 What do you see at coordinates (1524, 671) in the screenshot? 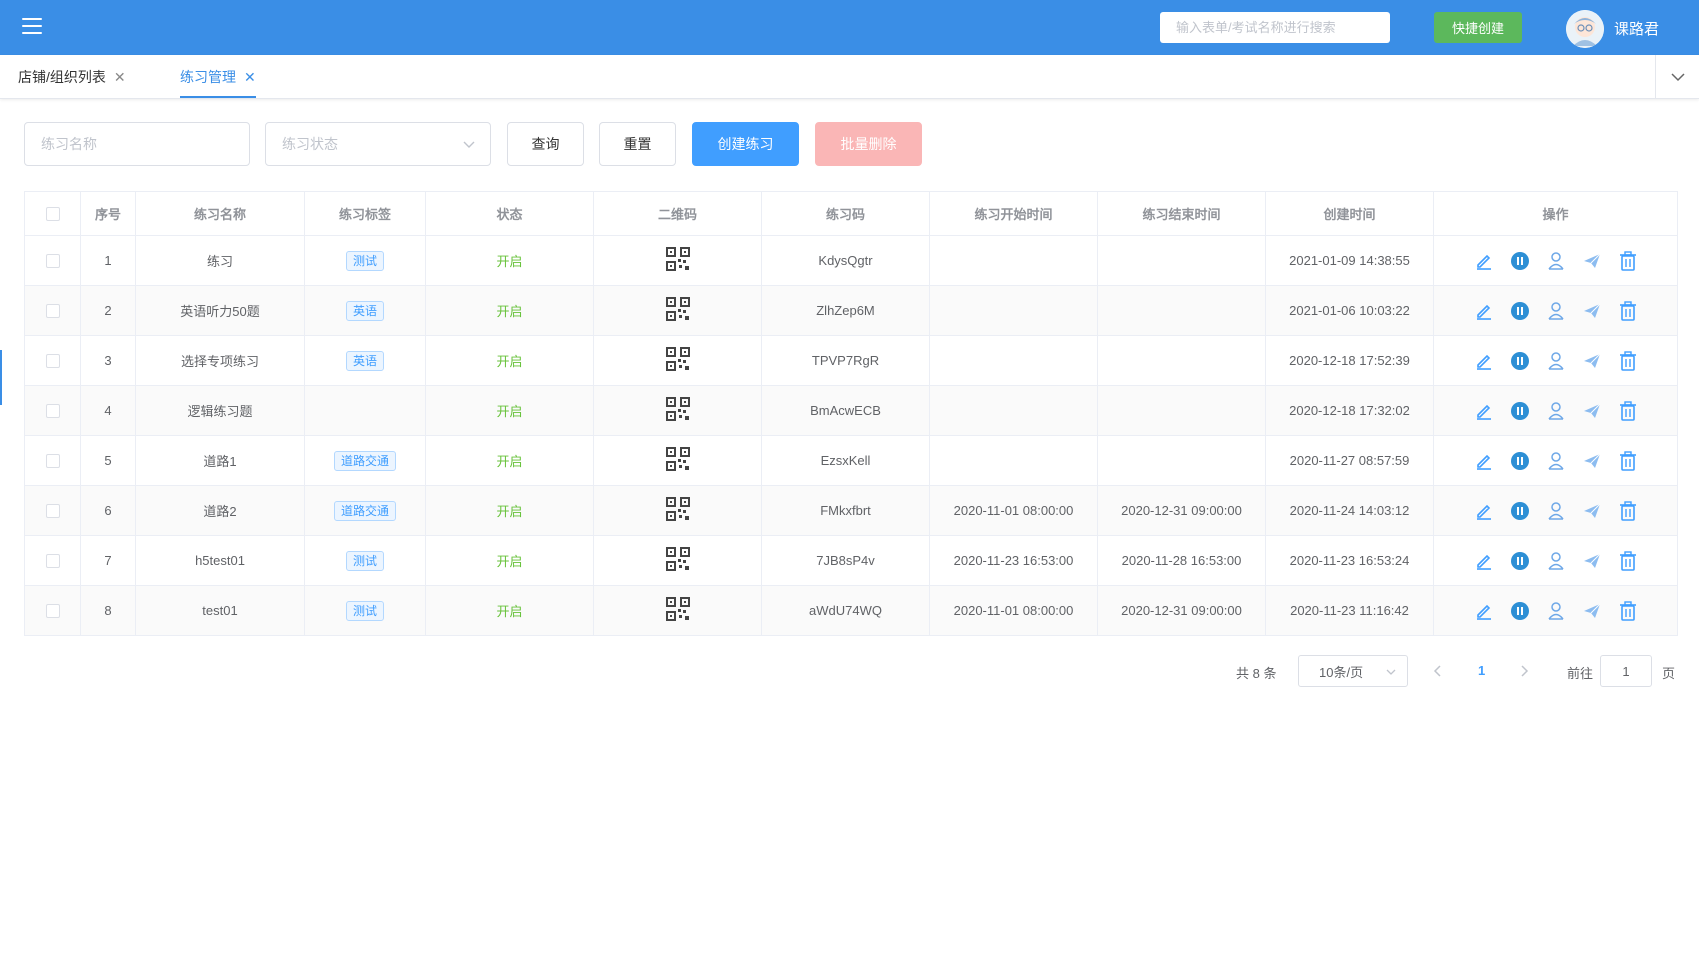
I see `chevron-right-icon` at bounding box center [1524, 671].